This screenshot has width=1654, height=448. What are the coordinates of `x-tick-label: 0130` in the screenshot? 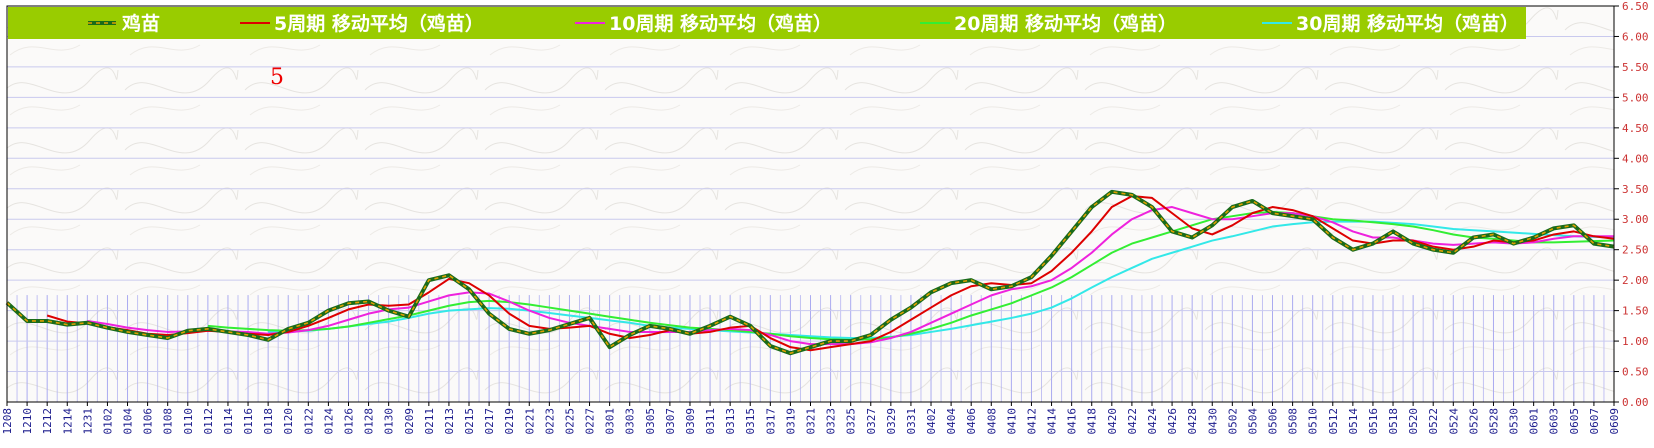 It's located at (389, 421).